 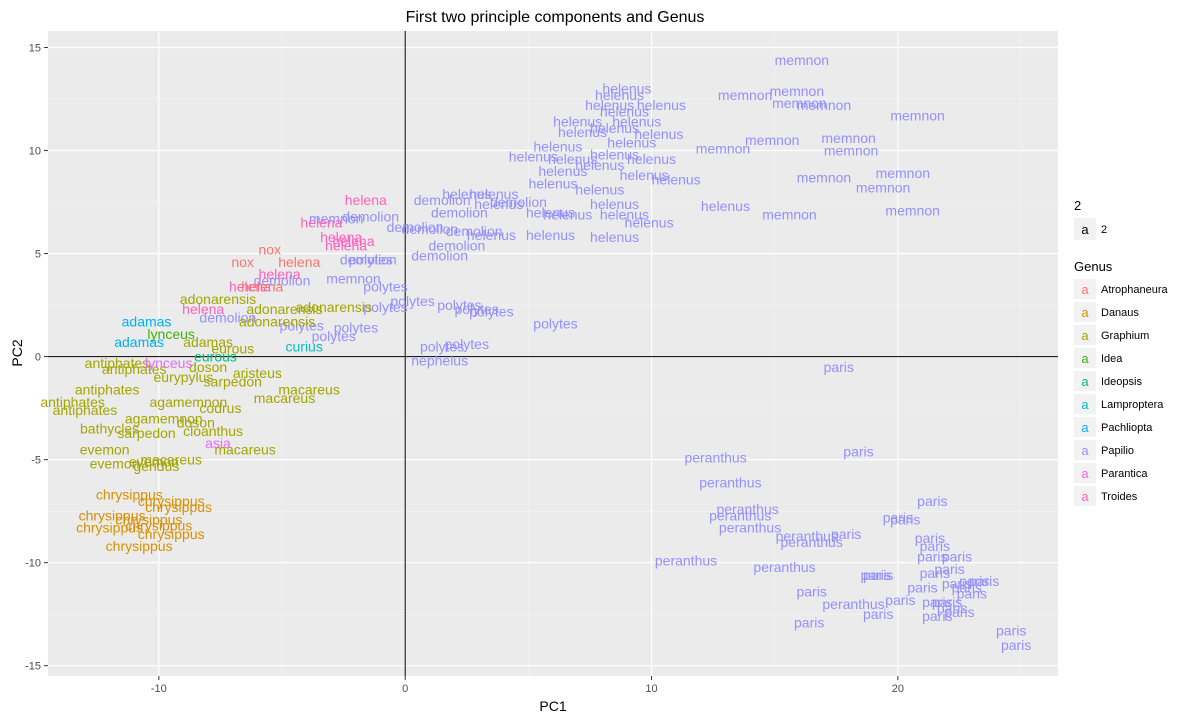 What do you see at coordinates (555, 17) in the screenshot?
I see `chart-title: First two principle components and Genus` at bounding box center [555, 17].